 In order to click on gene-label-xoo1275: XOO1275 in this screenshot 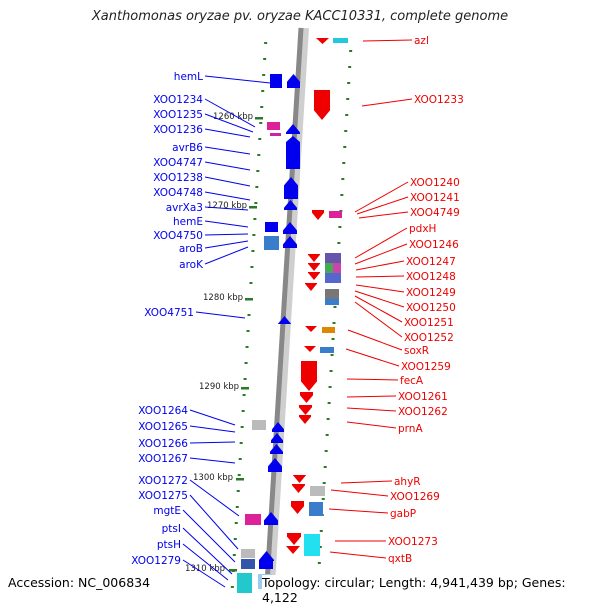, I will do `click(163, 496)`.